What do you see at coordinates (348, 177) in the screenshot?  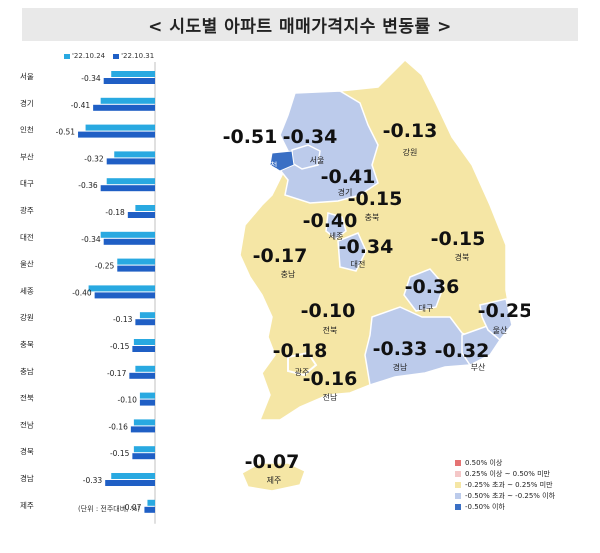 I see `map-value-label: -0.41` at bounding box center [348, 177].